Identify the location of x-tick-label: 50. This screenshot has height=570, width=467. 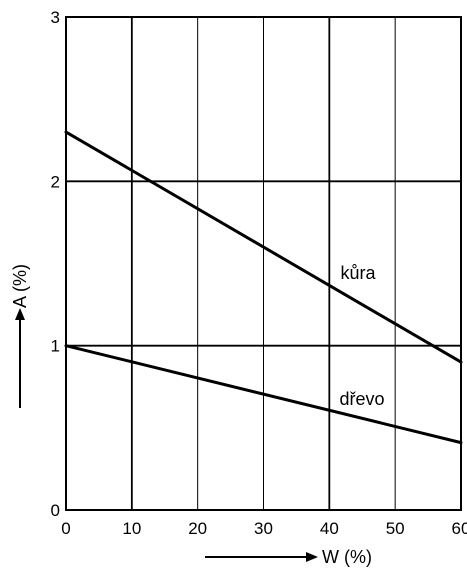
(395, 528).